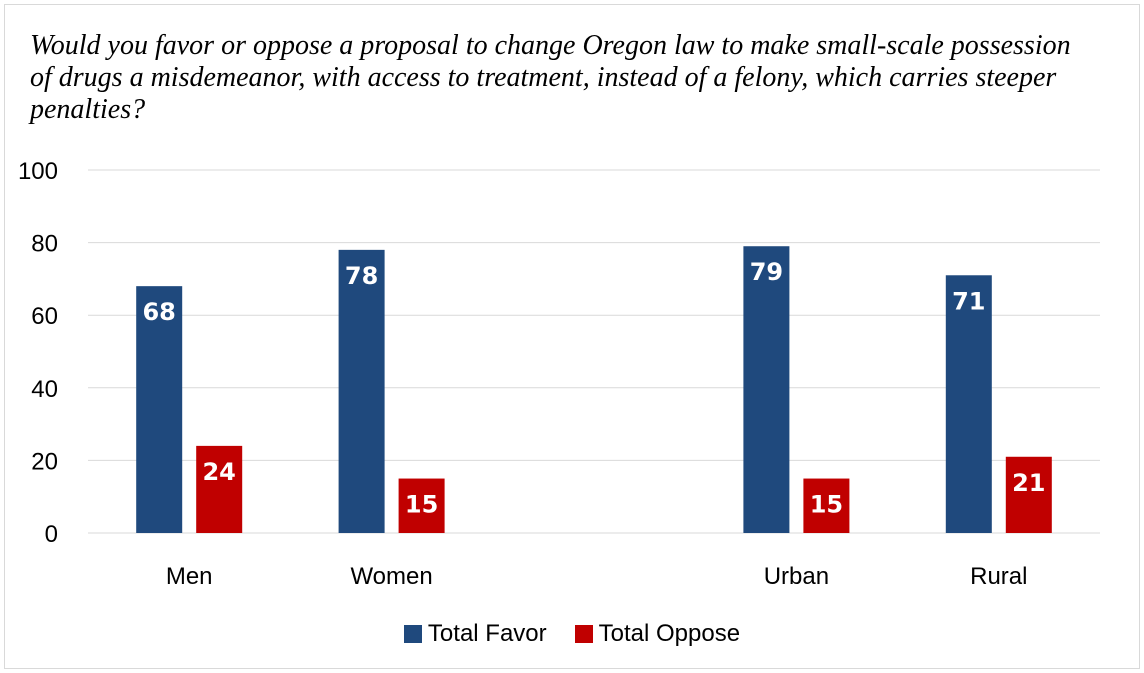 Image resolution: width=1144 pixels, height=673 pixels. I want to click on data-label-urban-total-oppose: 15, so click(826, 505).